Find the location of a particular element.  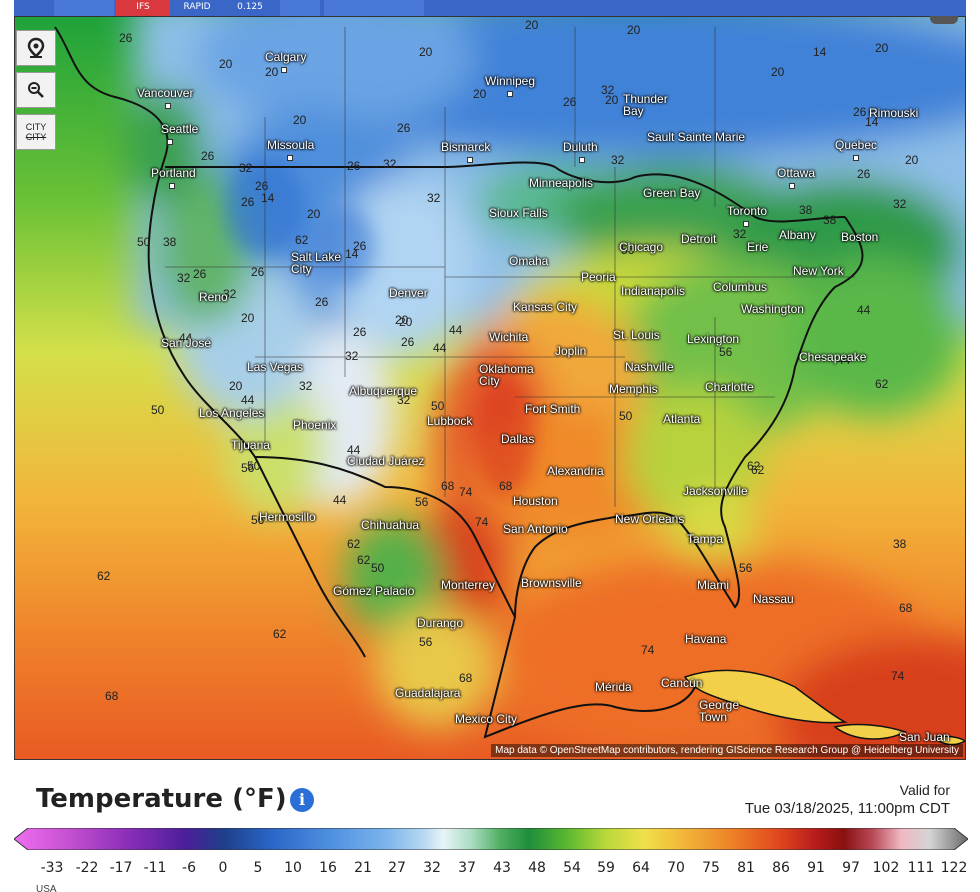

city-label: Memphis is located at coordinates (633, 389).